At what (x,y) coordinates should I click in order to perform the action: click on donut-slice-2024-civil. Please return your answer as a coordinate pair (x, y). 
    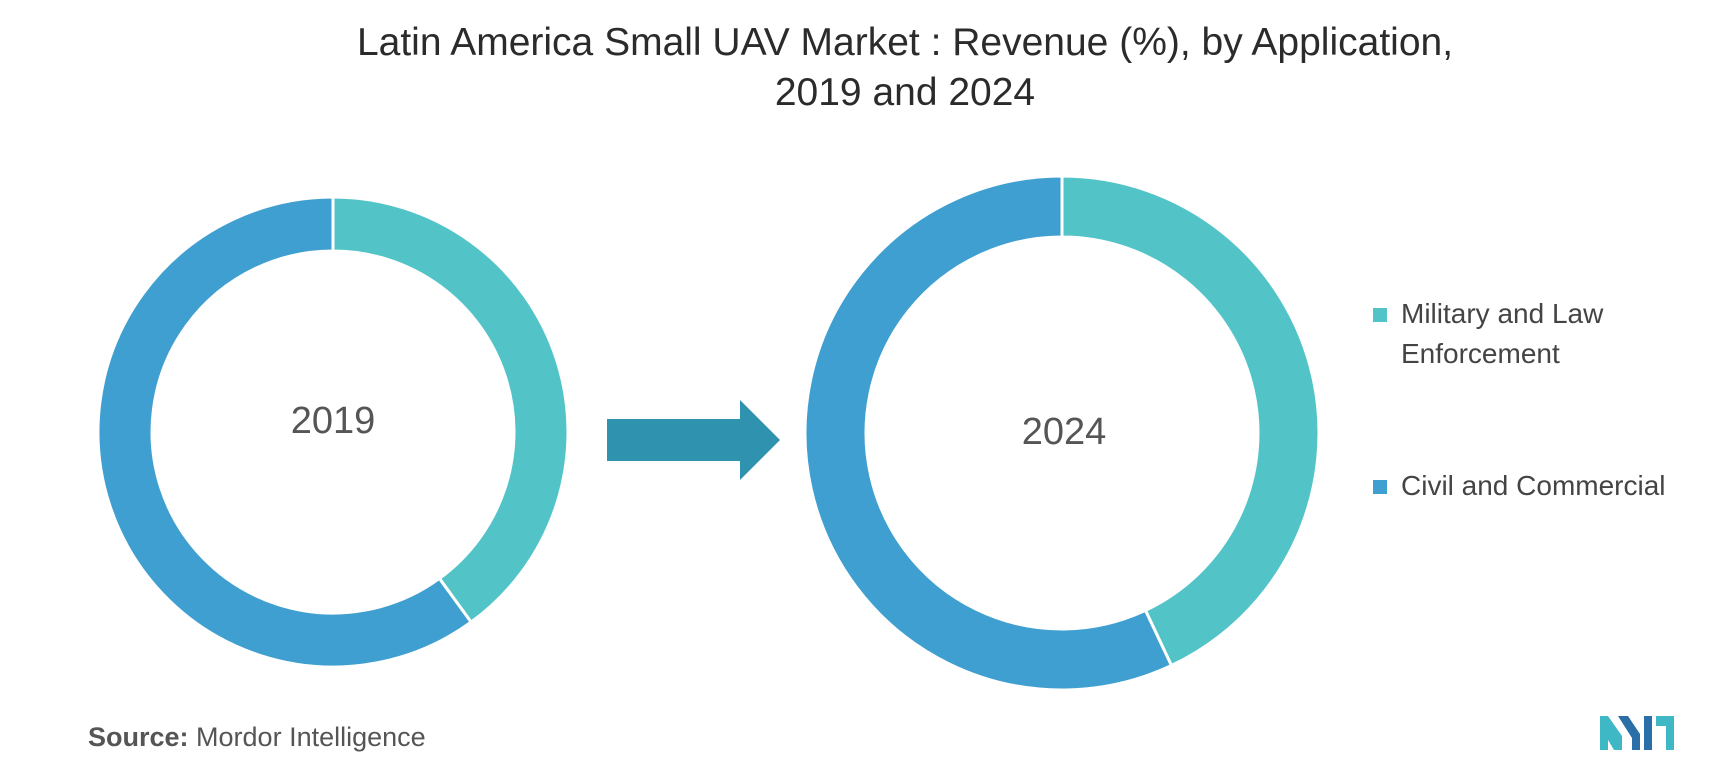
    Looking at the image, I should click on (988, 433).